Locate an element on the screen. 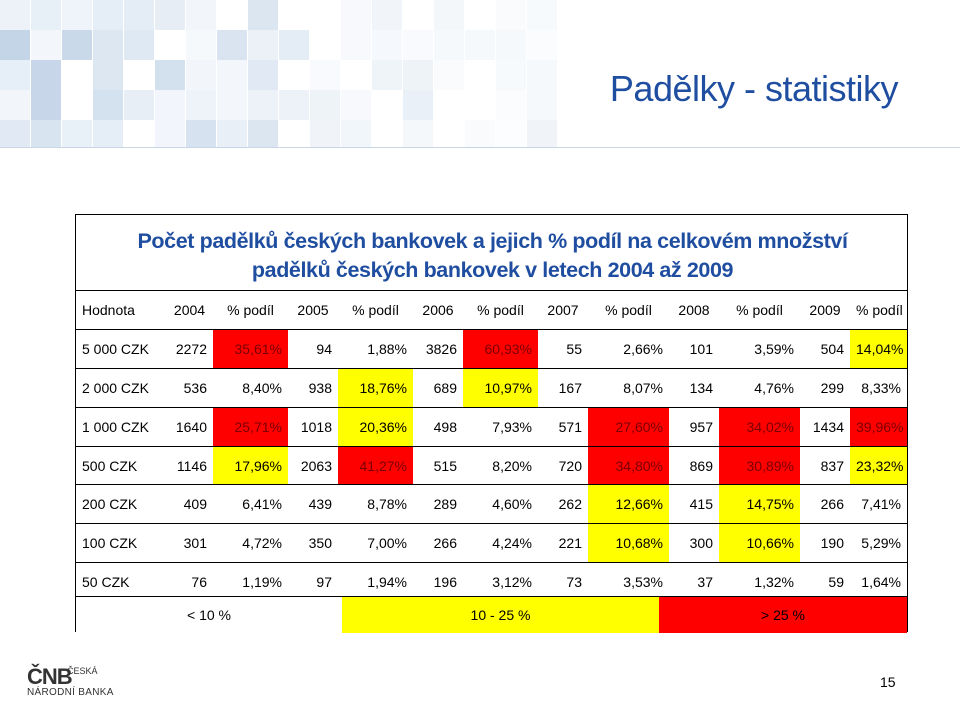 The width and height of the screenshot is (960, 701). denomination-cell: 500 CZK is located at coordinates (121, 465).